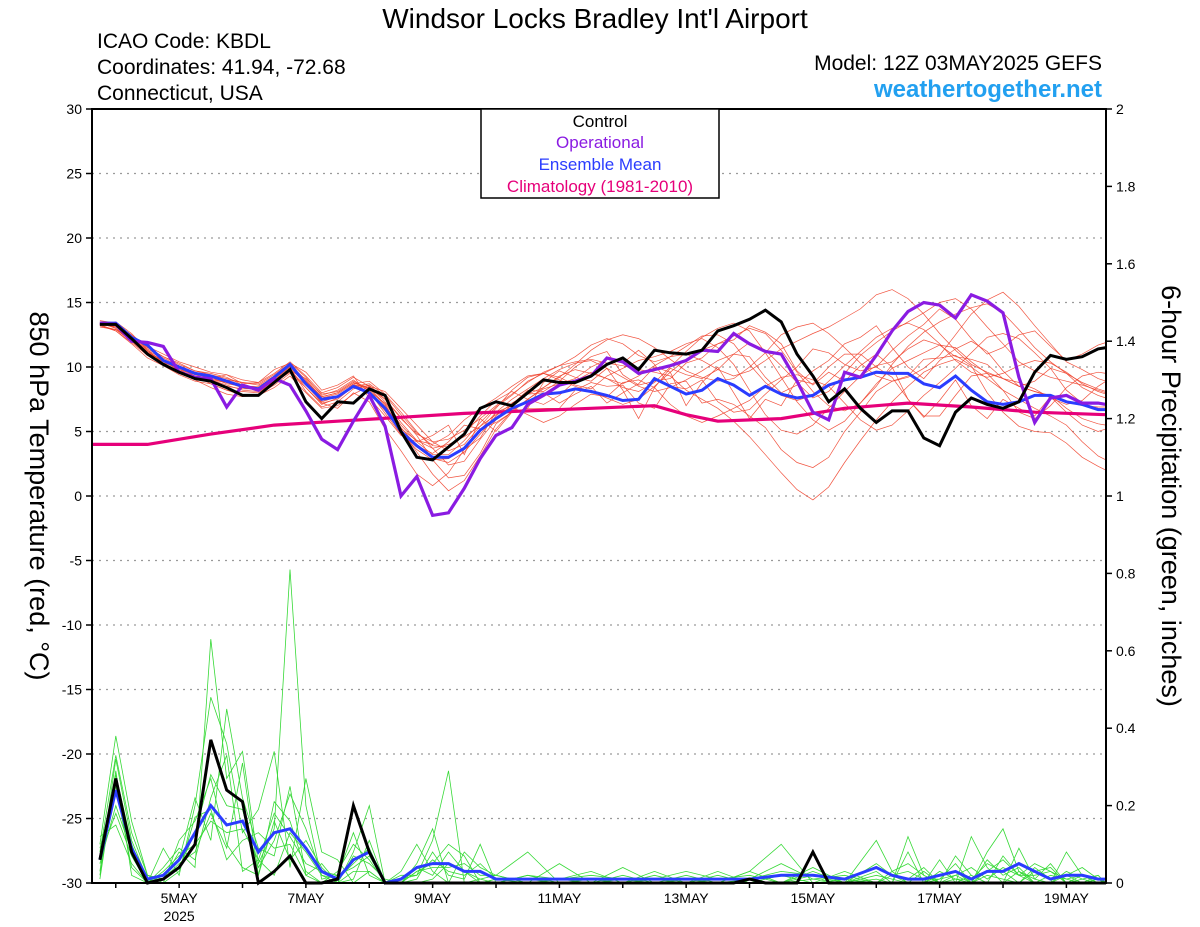 This screenshot has width=1200, height=927. Describe the element at coordinates (72, 625) in the screenshot. I see `y-left-tick-label: -10` at that location.